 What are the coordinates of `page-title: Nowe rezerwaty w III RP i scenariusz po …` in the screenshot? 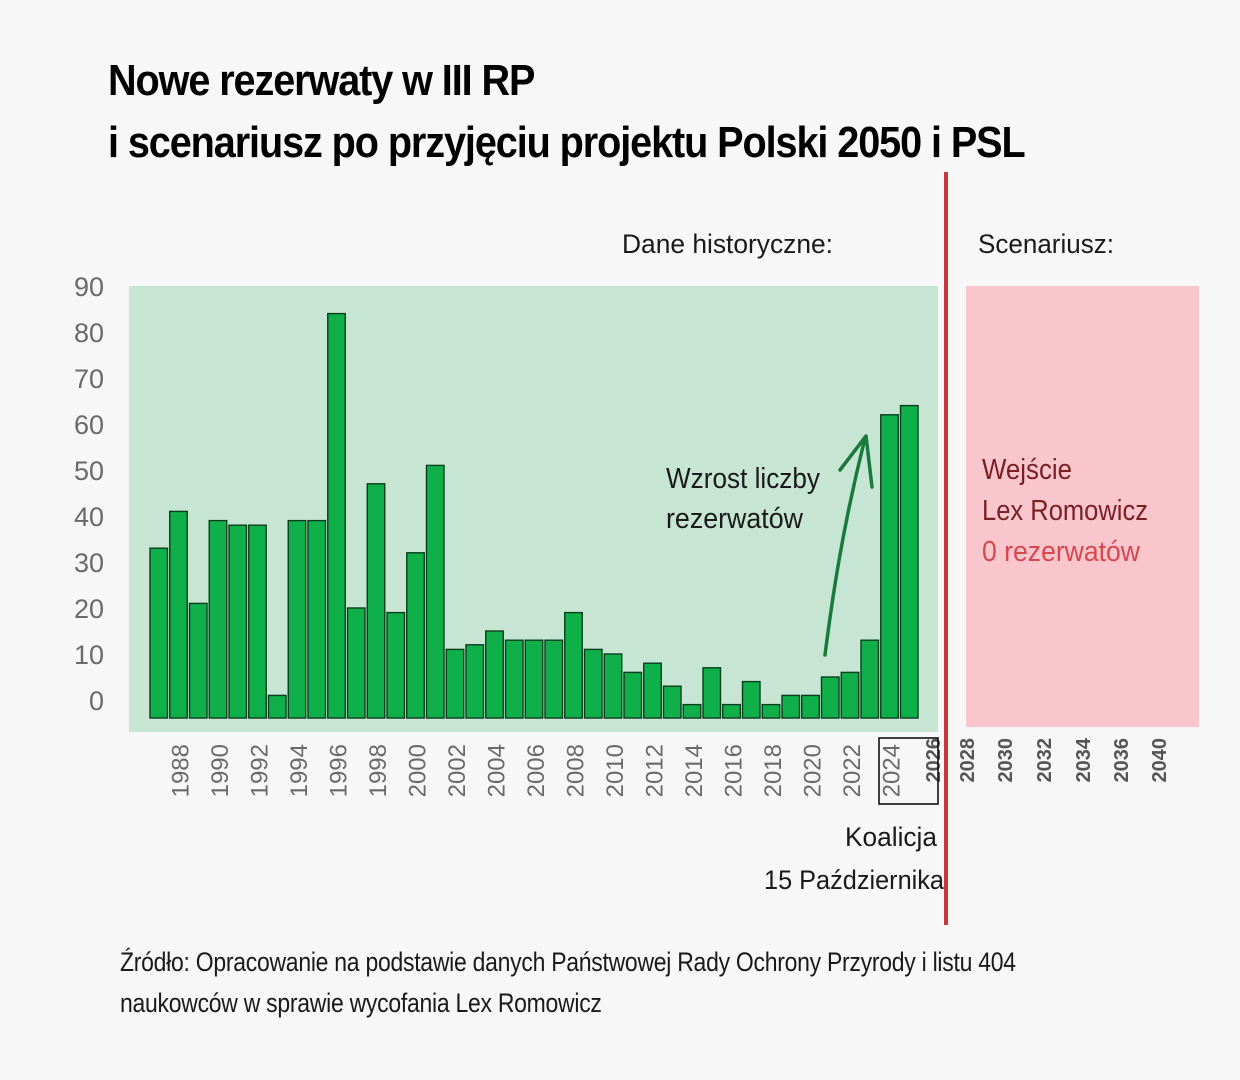 It's located at (567, 112).